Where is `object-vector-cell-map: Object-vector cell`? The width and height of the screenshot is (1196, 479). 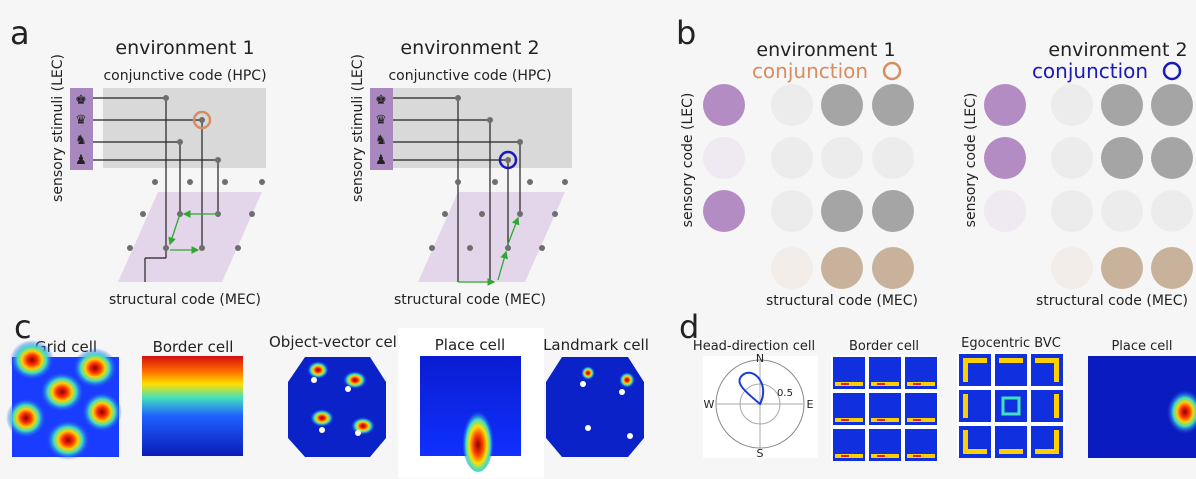 object-vector-cell-map: Object-vector cell is located at coordinates (335, 395).